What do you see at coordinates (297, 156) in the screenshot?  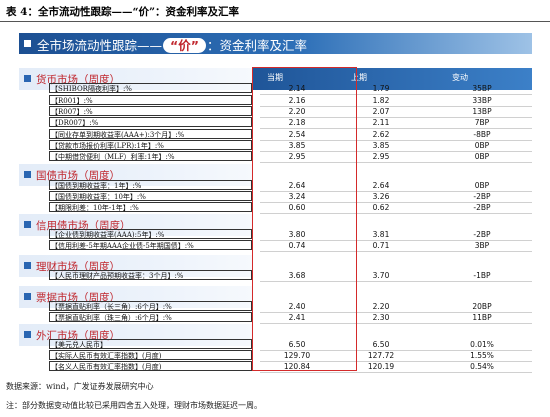 I see `value-current: 2.95` at bounding box center [297, 156].